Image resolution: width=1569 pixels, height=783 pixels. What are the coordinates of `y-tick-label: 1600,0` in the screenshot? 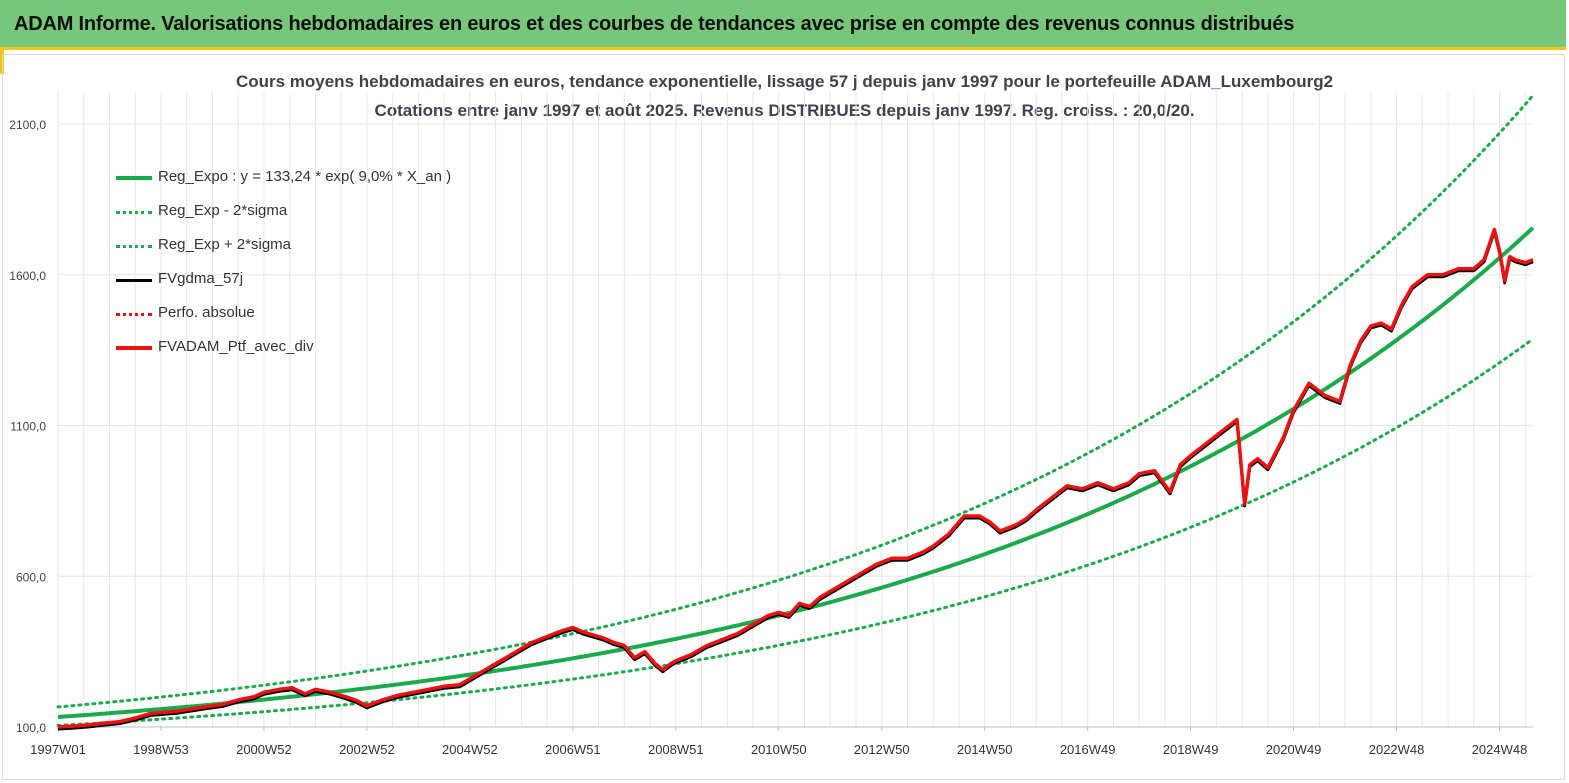 It's located at (27, 276).